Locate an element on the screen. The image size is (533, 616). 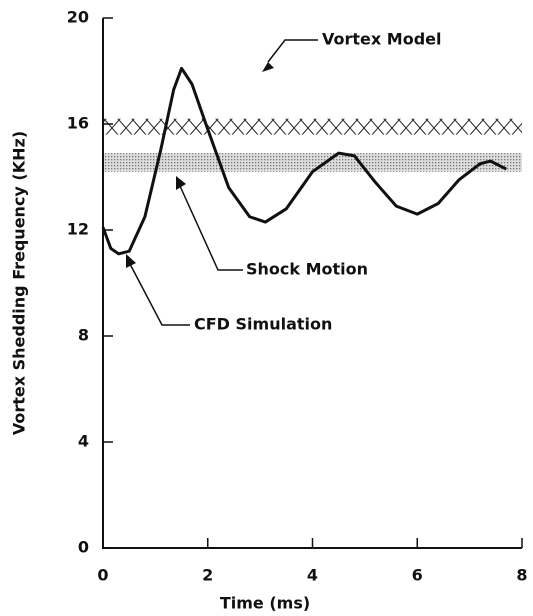
y-tick-label: 8 is located at coordinates (83, 335).